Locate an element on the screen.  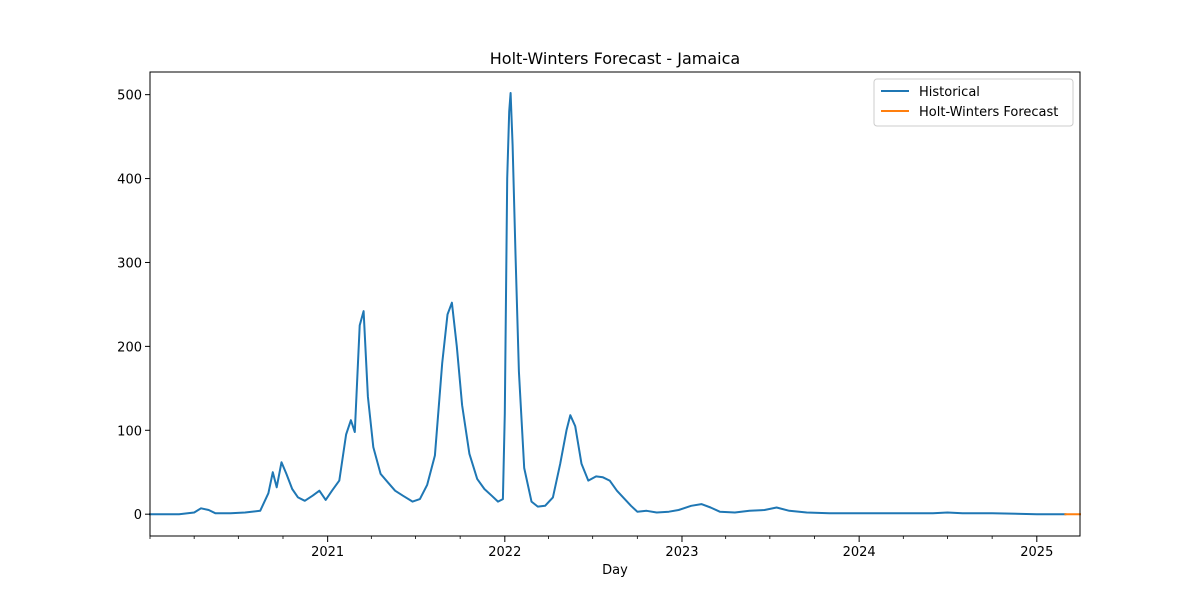
x-axis: 2021 2022 2023 2024 2025 is located at coordinates (601, 548).